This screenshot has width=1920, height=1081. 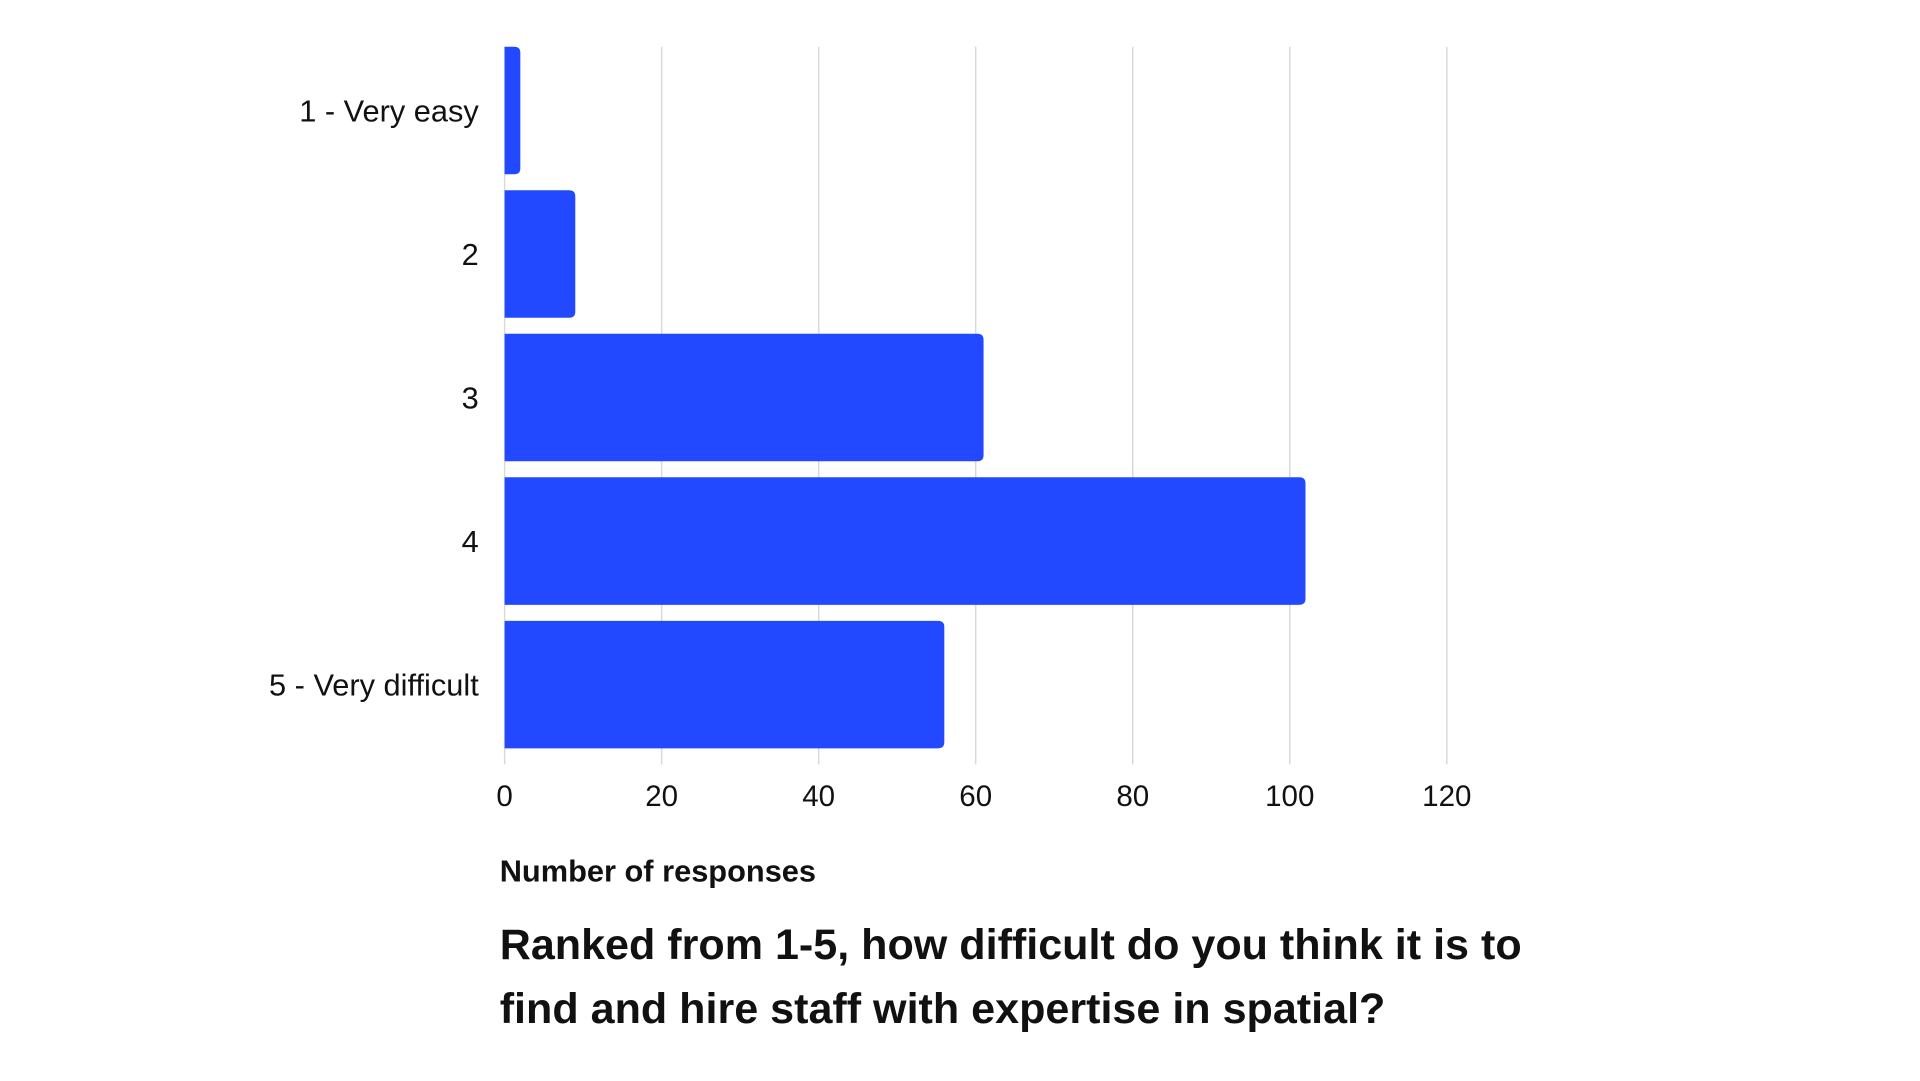 What do you see at coordinates (975, 796) in the screenshot?
I see `x-tick-label: 60` at bounding box center [975, 796].